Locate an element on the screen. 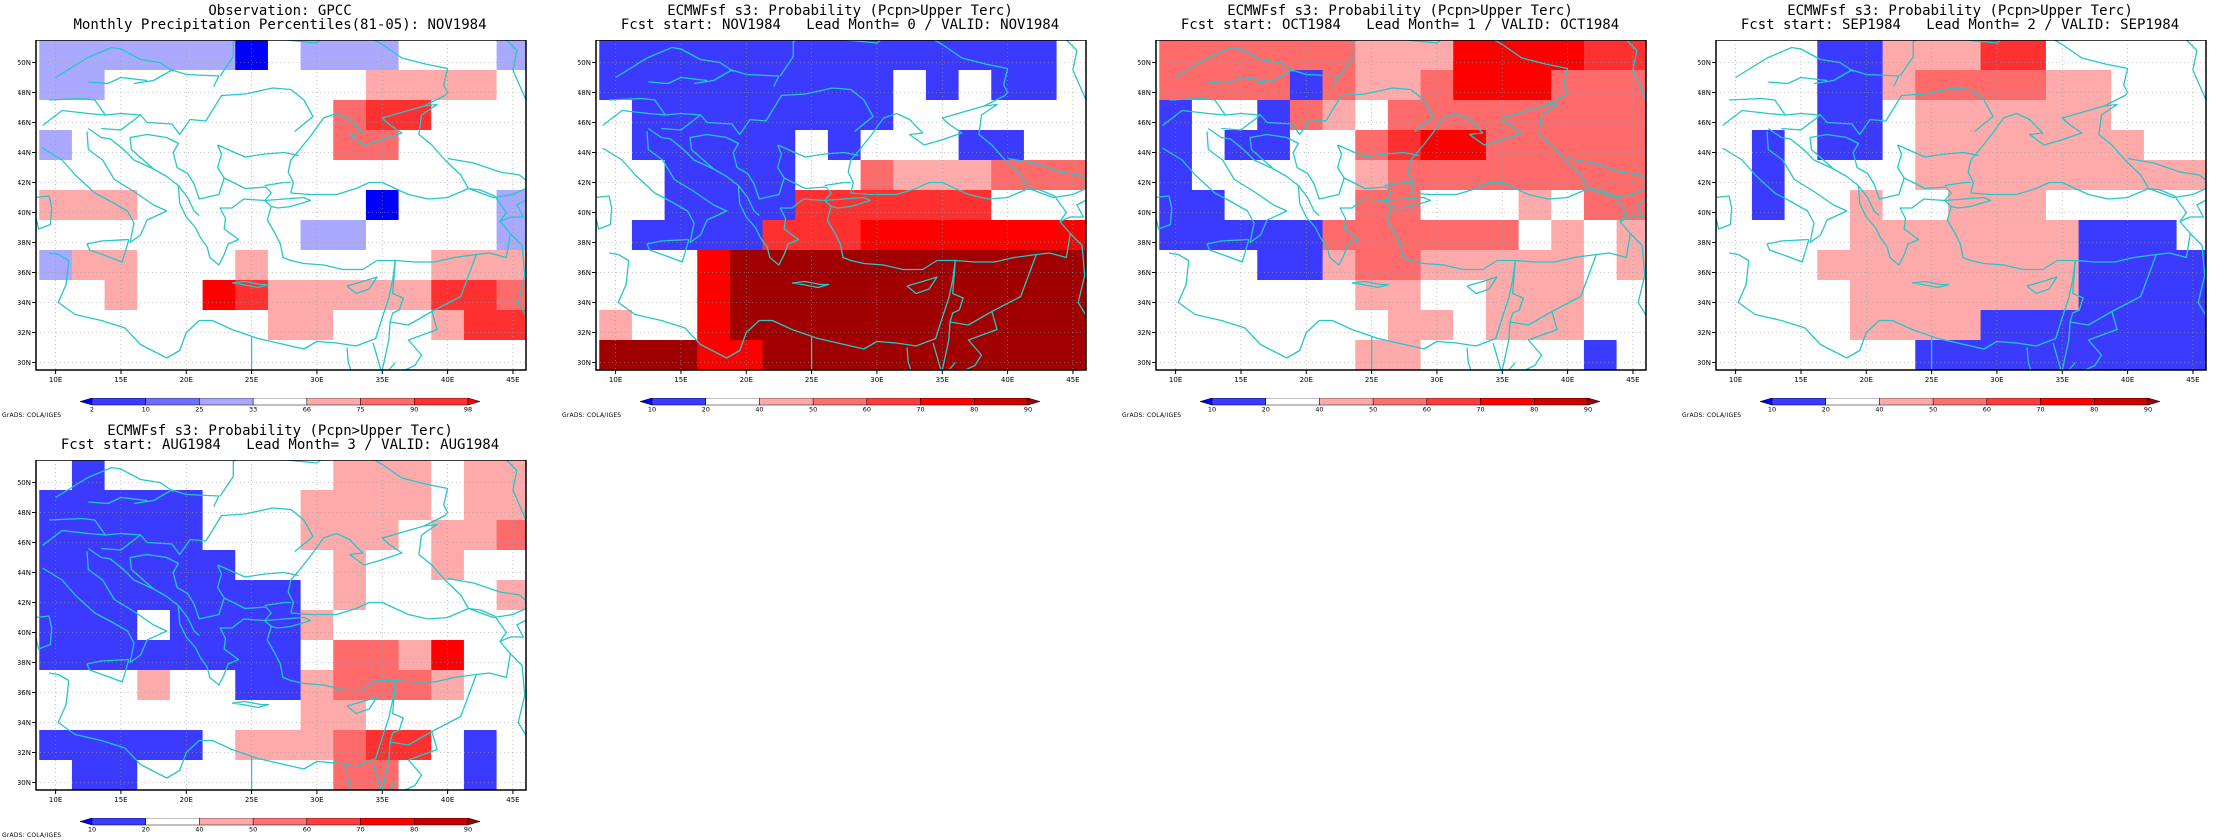 Image resolution: width=2240 pixels, height=840 pixels. colorbar-label: 40 is located at coordinates (759, 409).